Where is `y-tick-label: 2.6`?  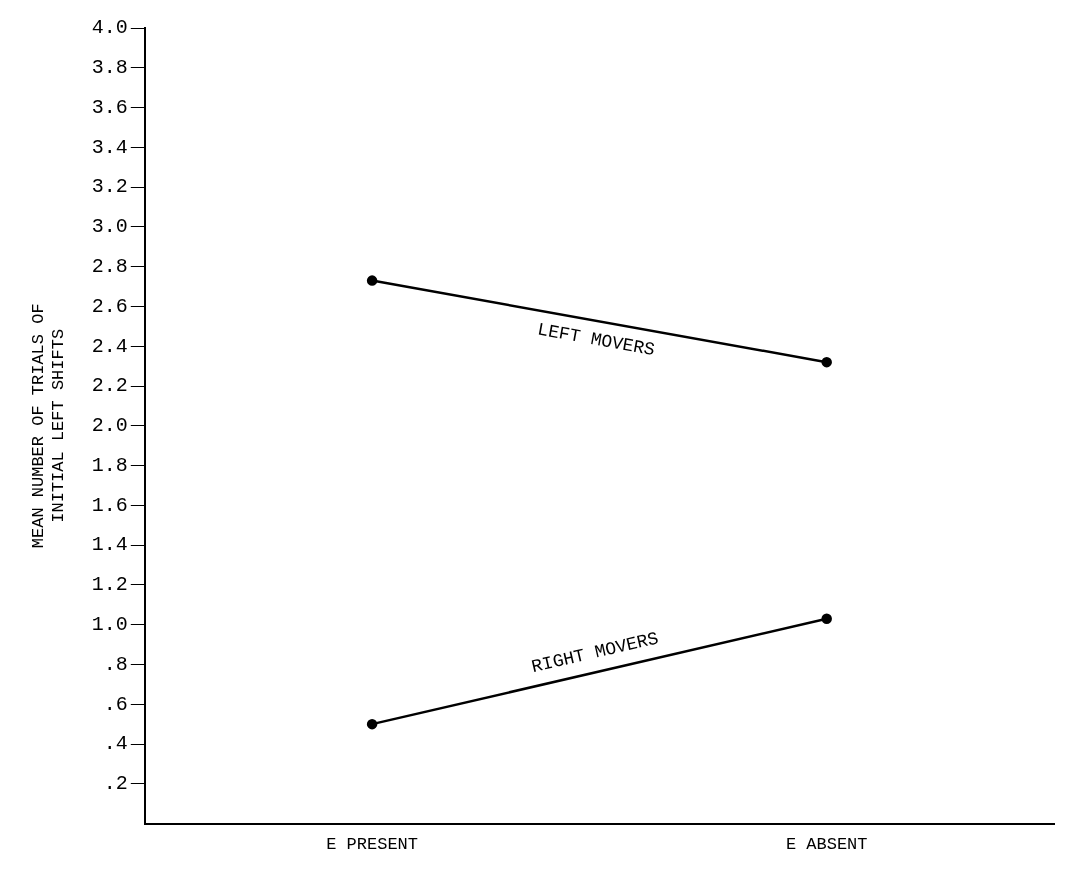 y-tick-label: 2.6 is located at coordinates (109, 306).